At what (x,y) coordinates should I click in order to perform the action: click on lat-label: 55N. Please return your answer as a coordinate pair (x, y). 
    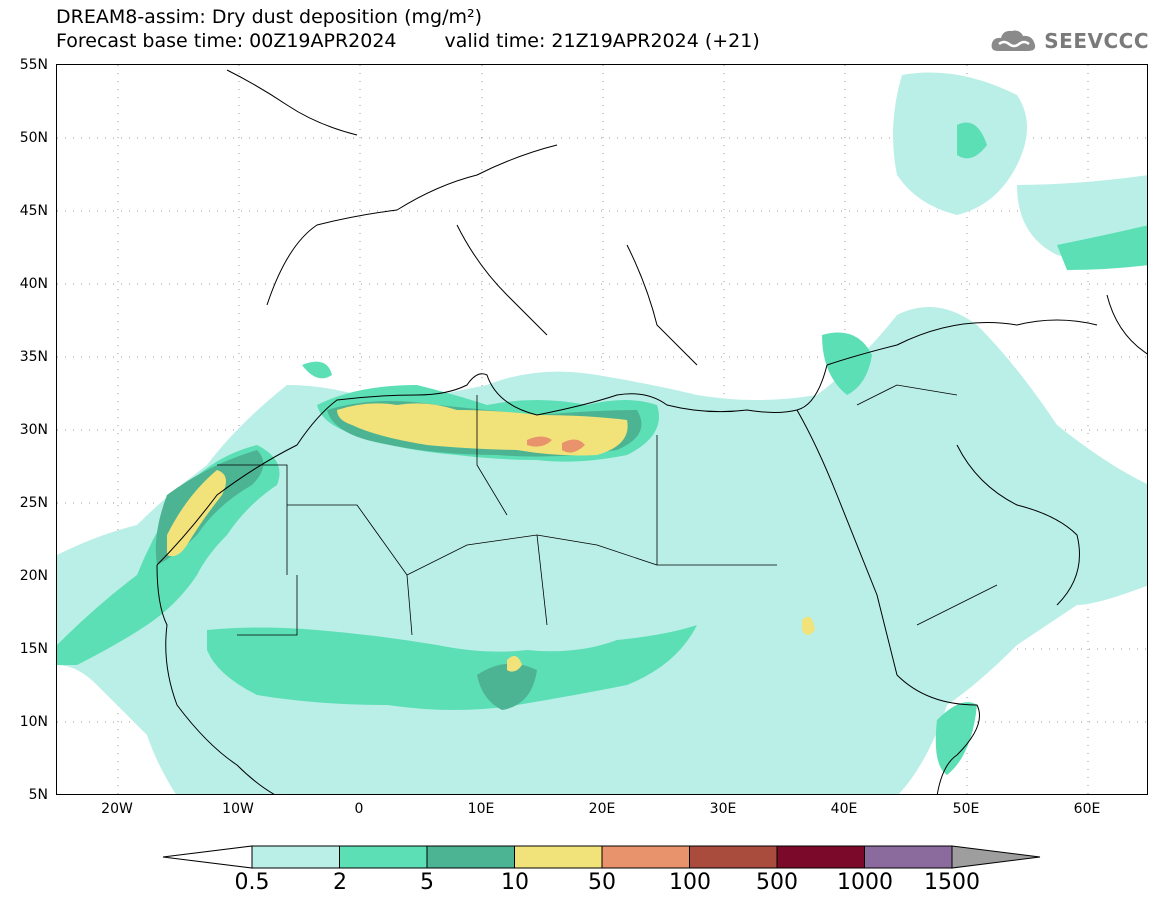
    Looking at the image, I should click on (33, 65).